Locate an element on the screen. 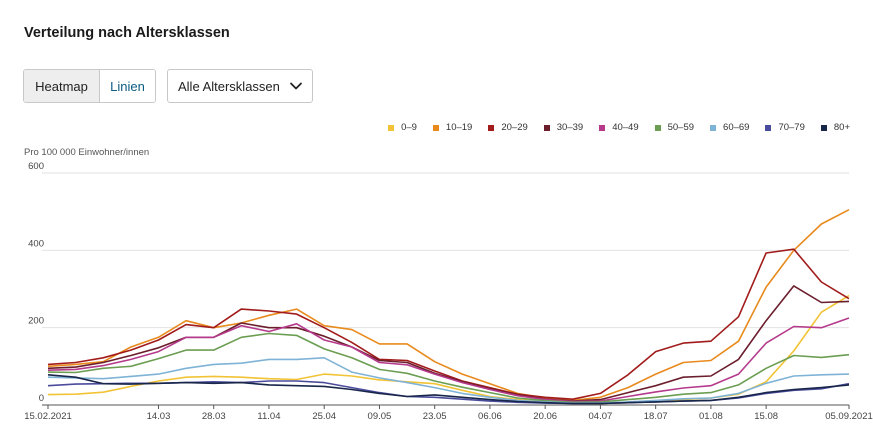 The width and height of the screenshot is (873, 448). legend-label: 10–19 is located at coordinates (459, 127).